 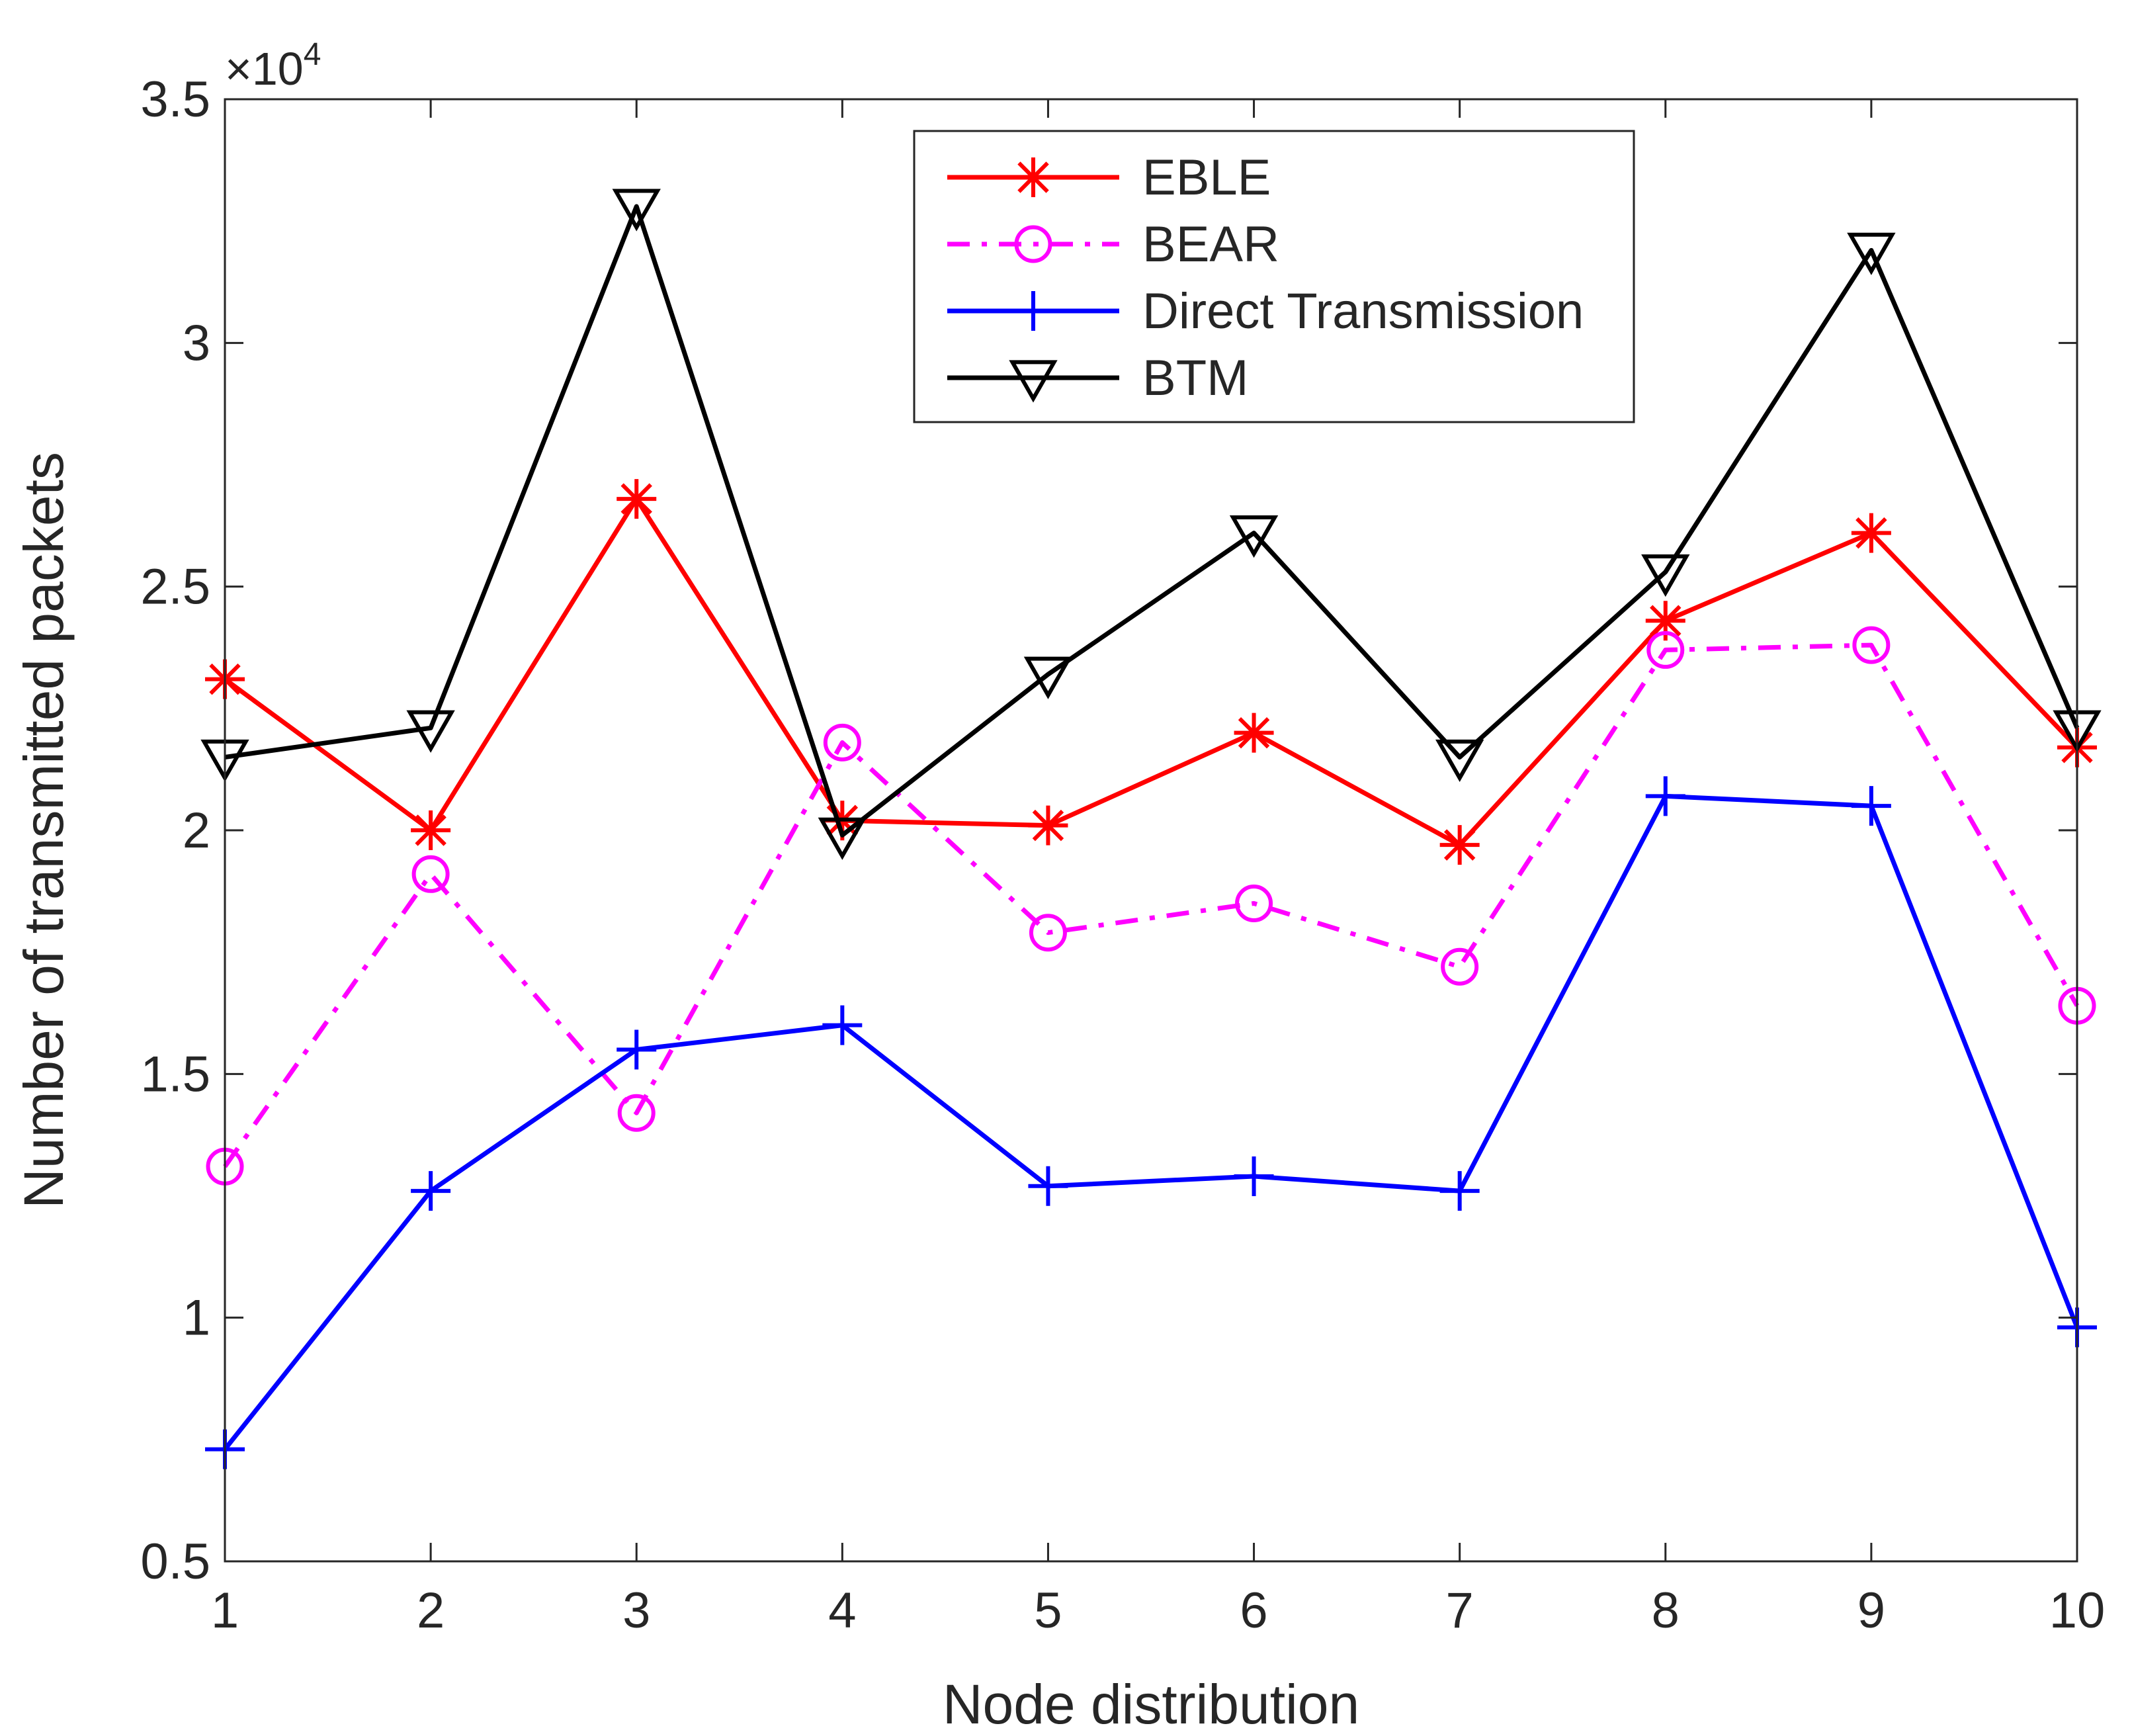 I want to click on y-axis-exponent-label: ×10⁴, so click(x=273, y=66).